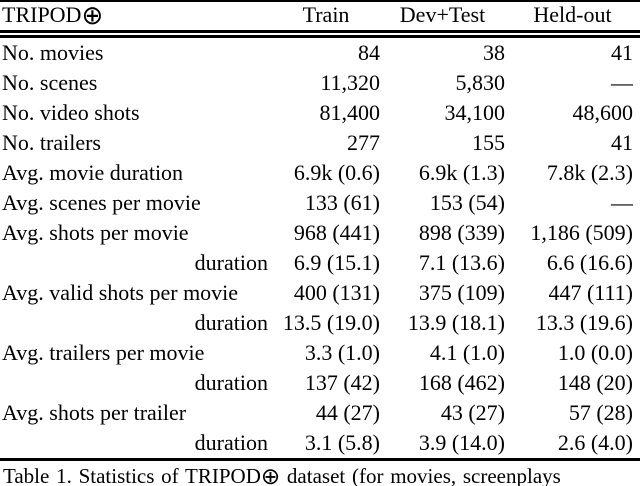 This screenshot has width=640, height=486. Describe the element at coordinates (347, 412) in the screenshot. I see `train-value: 44 (27)` at that location.